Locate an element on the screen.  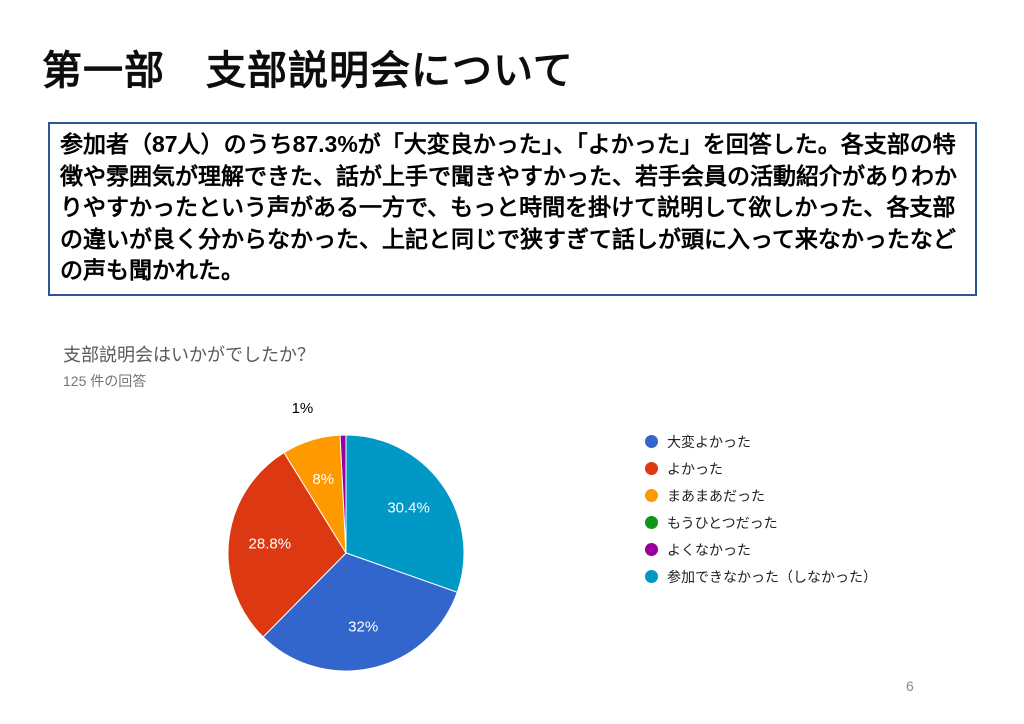
chart-question-title: 支部説明会はいかがでしたか？ is located at coordinates (189, 355).